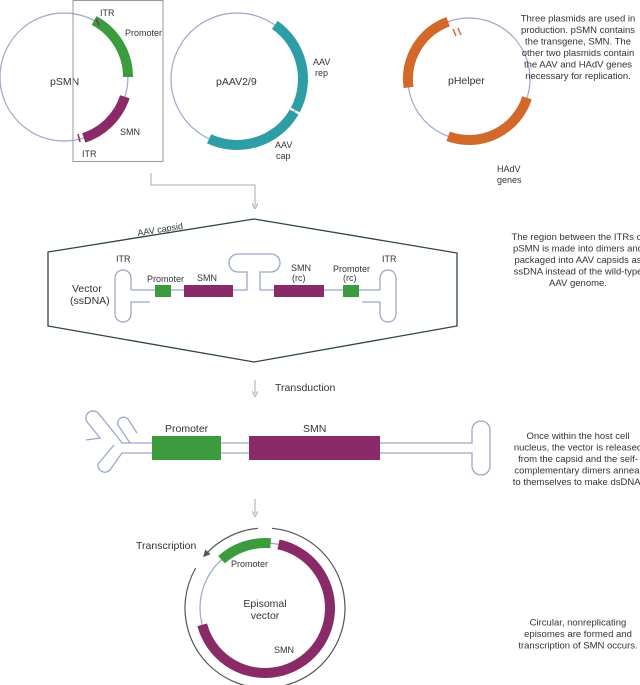 Image resolution: width=640 pixels, height=685 pixels. Describe the element at coordinates (301, 273) in the screenshot. I see `smn-rc-label: SMN (rc)` at that location.